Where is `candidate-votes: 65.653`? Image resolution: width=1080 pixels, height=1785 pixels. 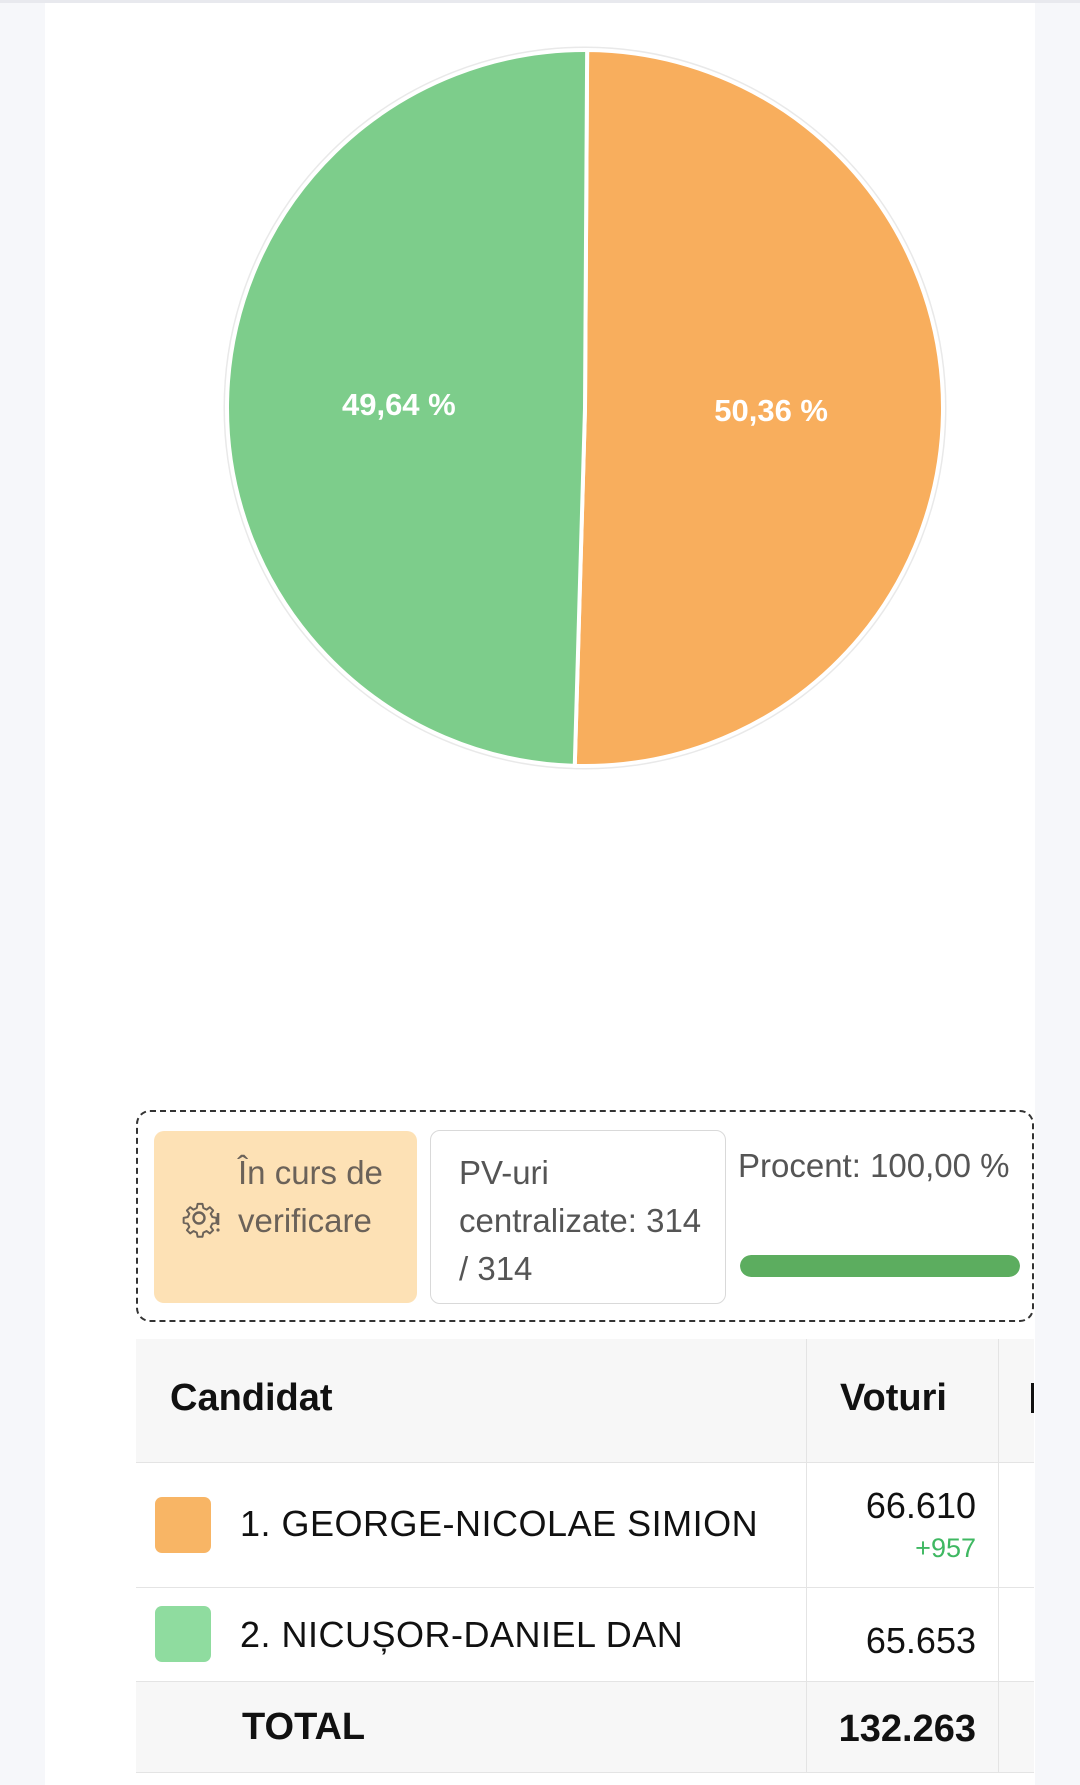
candidate-votes: 65.653 is located at coordinates (920, 1640).